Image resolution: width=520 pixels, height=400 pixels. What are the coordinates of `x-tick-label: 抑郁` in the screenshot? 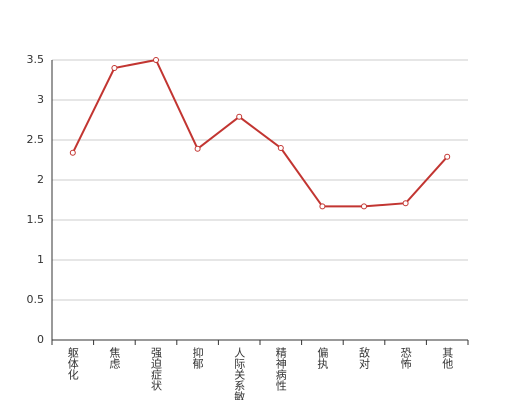 It's located at (197, 357).